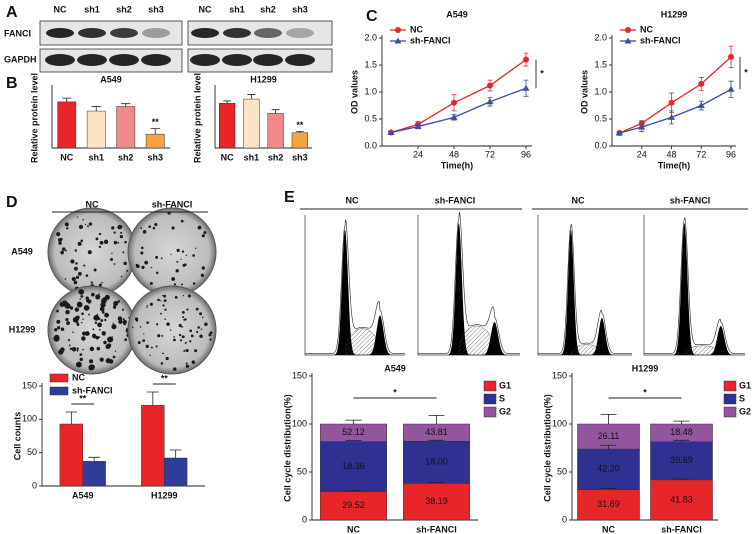  I want to click on marker, so click(731, 56).